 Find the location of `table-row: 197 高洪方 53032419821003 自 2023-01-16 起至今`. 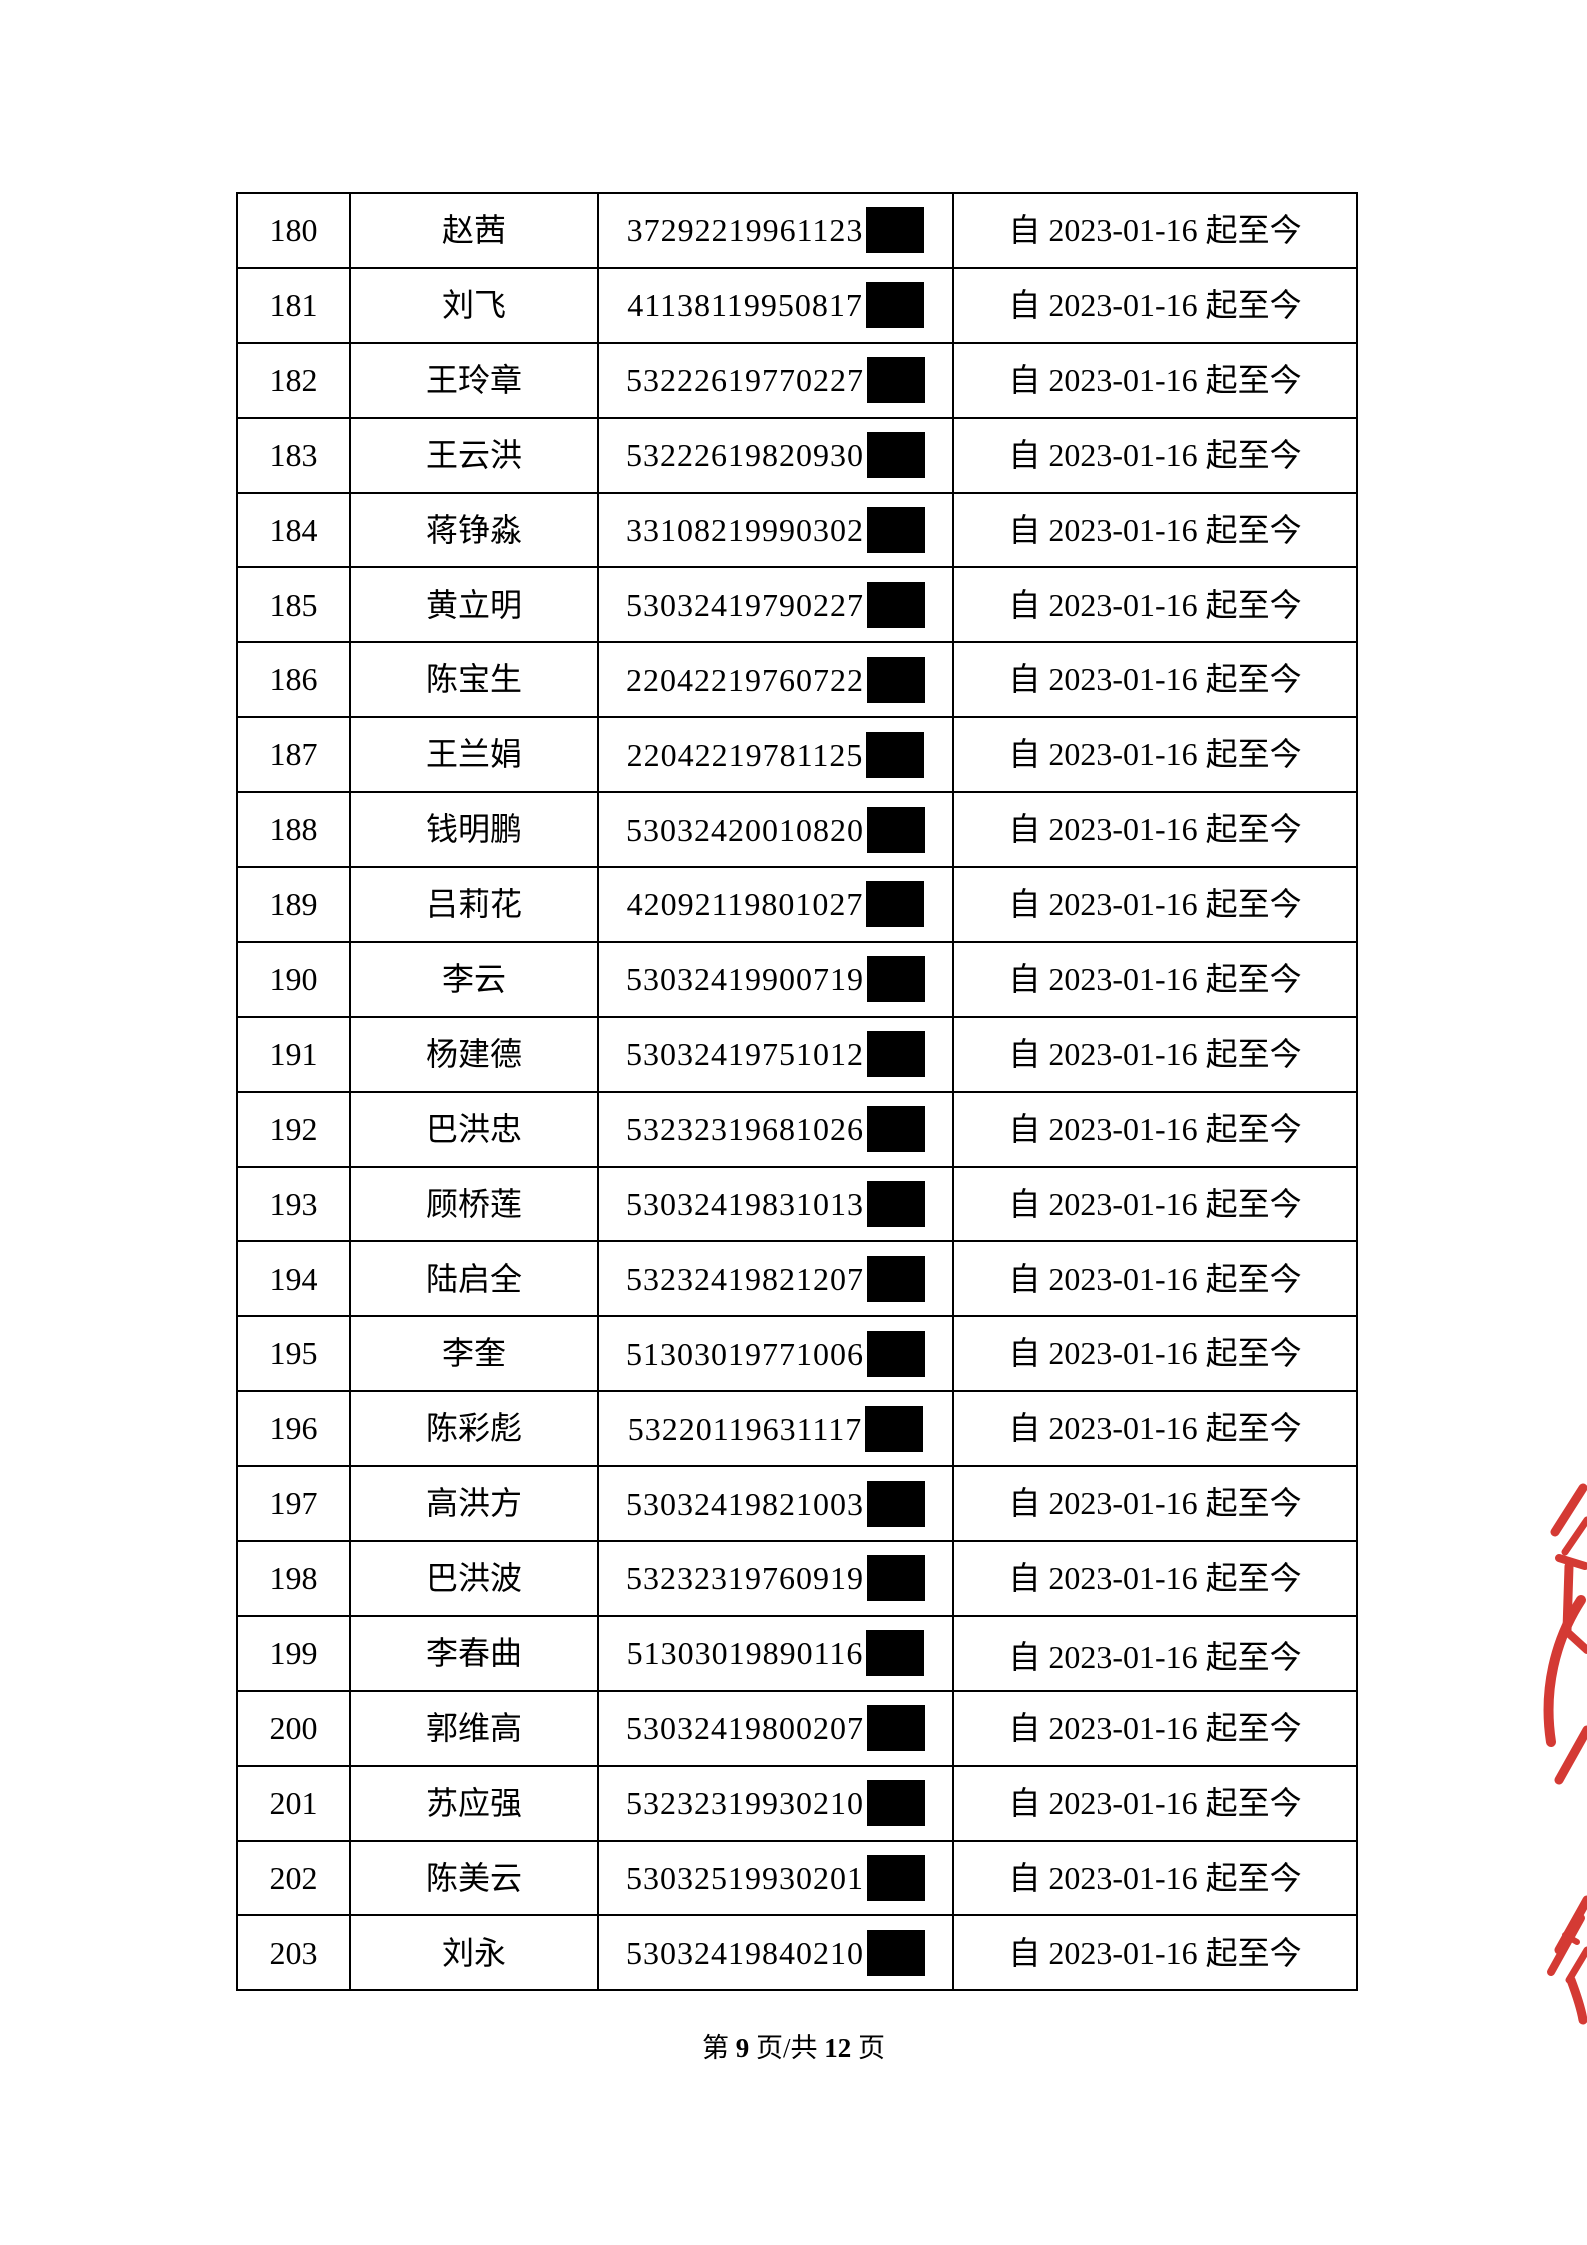

table-row: 197 高洪方 53032419821003 自 2023-01-16 起至今 is located at coordinates (797, 1504).